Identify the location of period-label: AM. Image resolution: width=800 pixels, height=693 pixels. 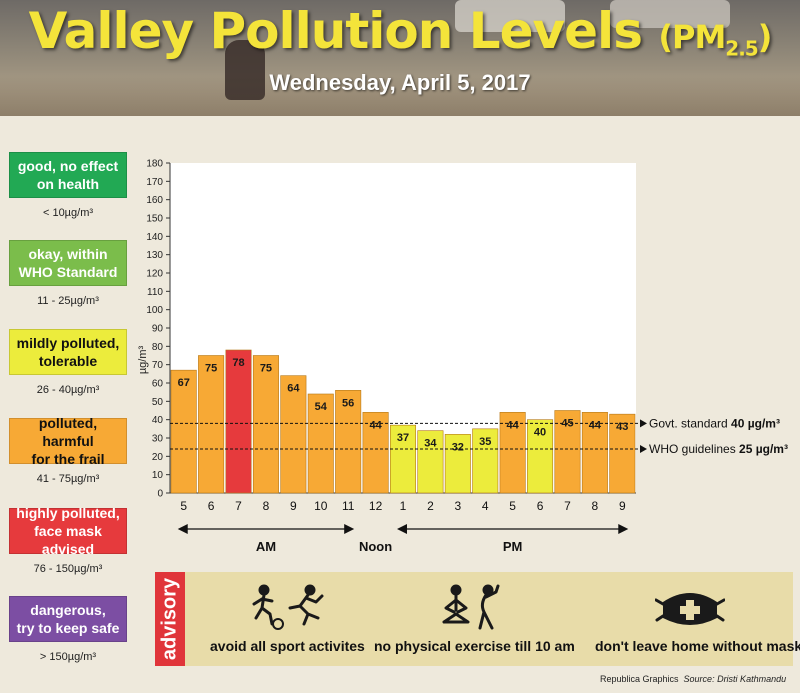
(266, 546).